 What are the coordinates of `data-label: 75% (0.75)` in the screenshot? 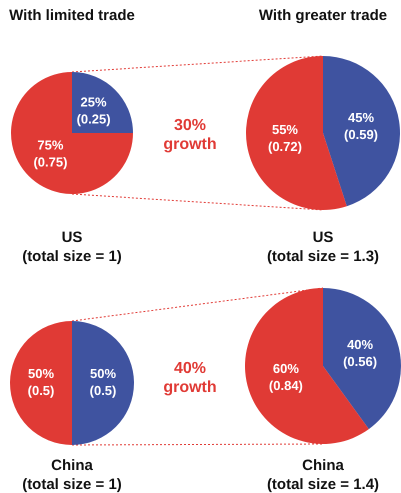 It's located at (50, 154).